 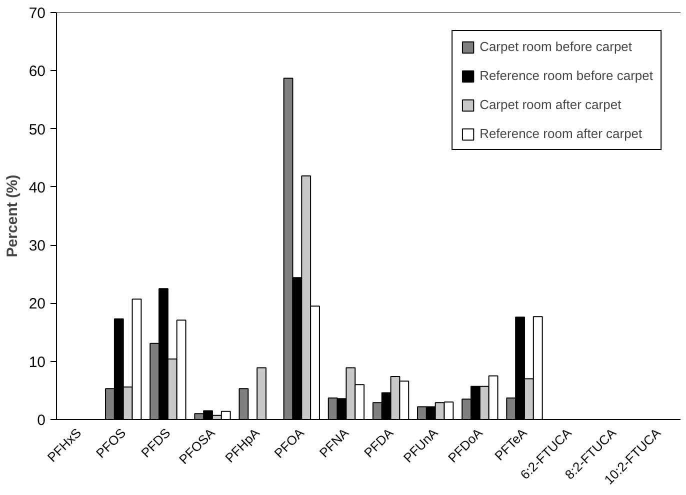 What do you see at coordinates (551, 104) in the screenshot?
I see `legend-label: Carpet room after carpet` at bounding box center [551, 104].